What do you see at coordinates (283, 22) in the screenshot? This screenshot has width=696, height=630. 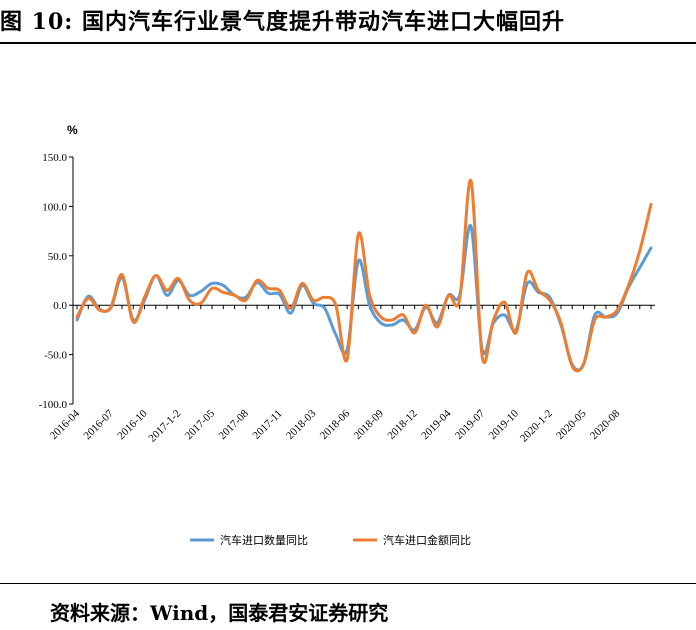 I see `figure-title: 图 10: 国内汽车行业景气度提升带动汽车进口大幅回升` at bounding box center [283, 22].